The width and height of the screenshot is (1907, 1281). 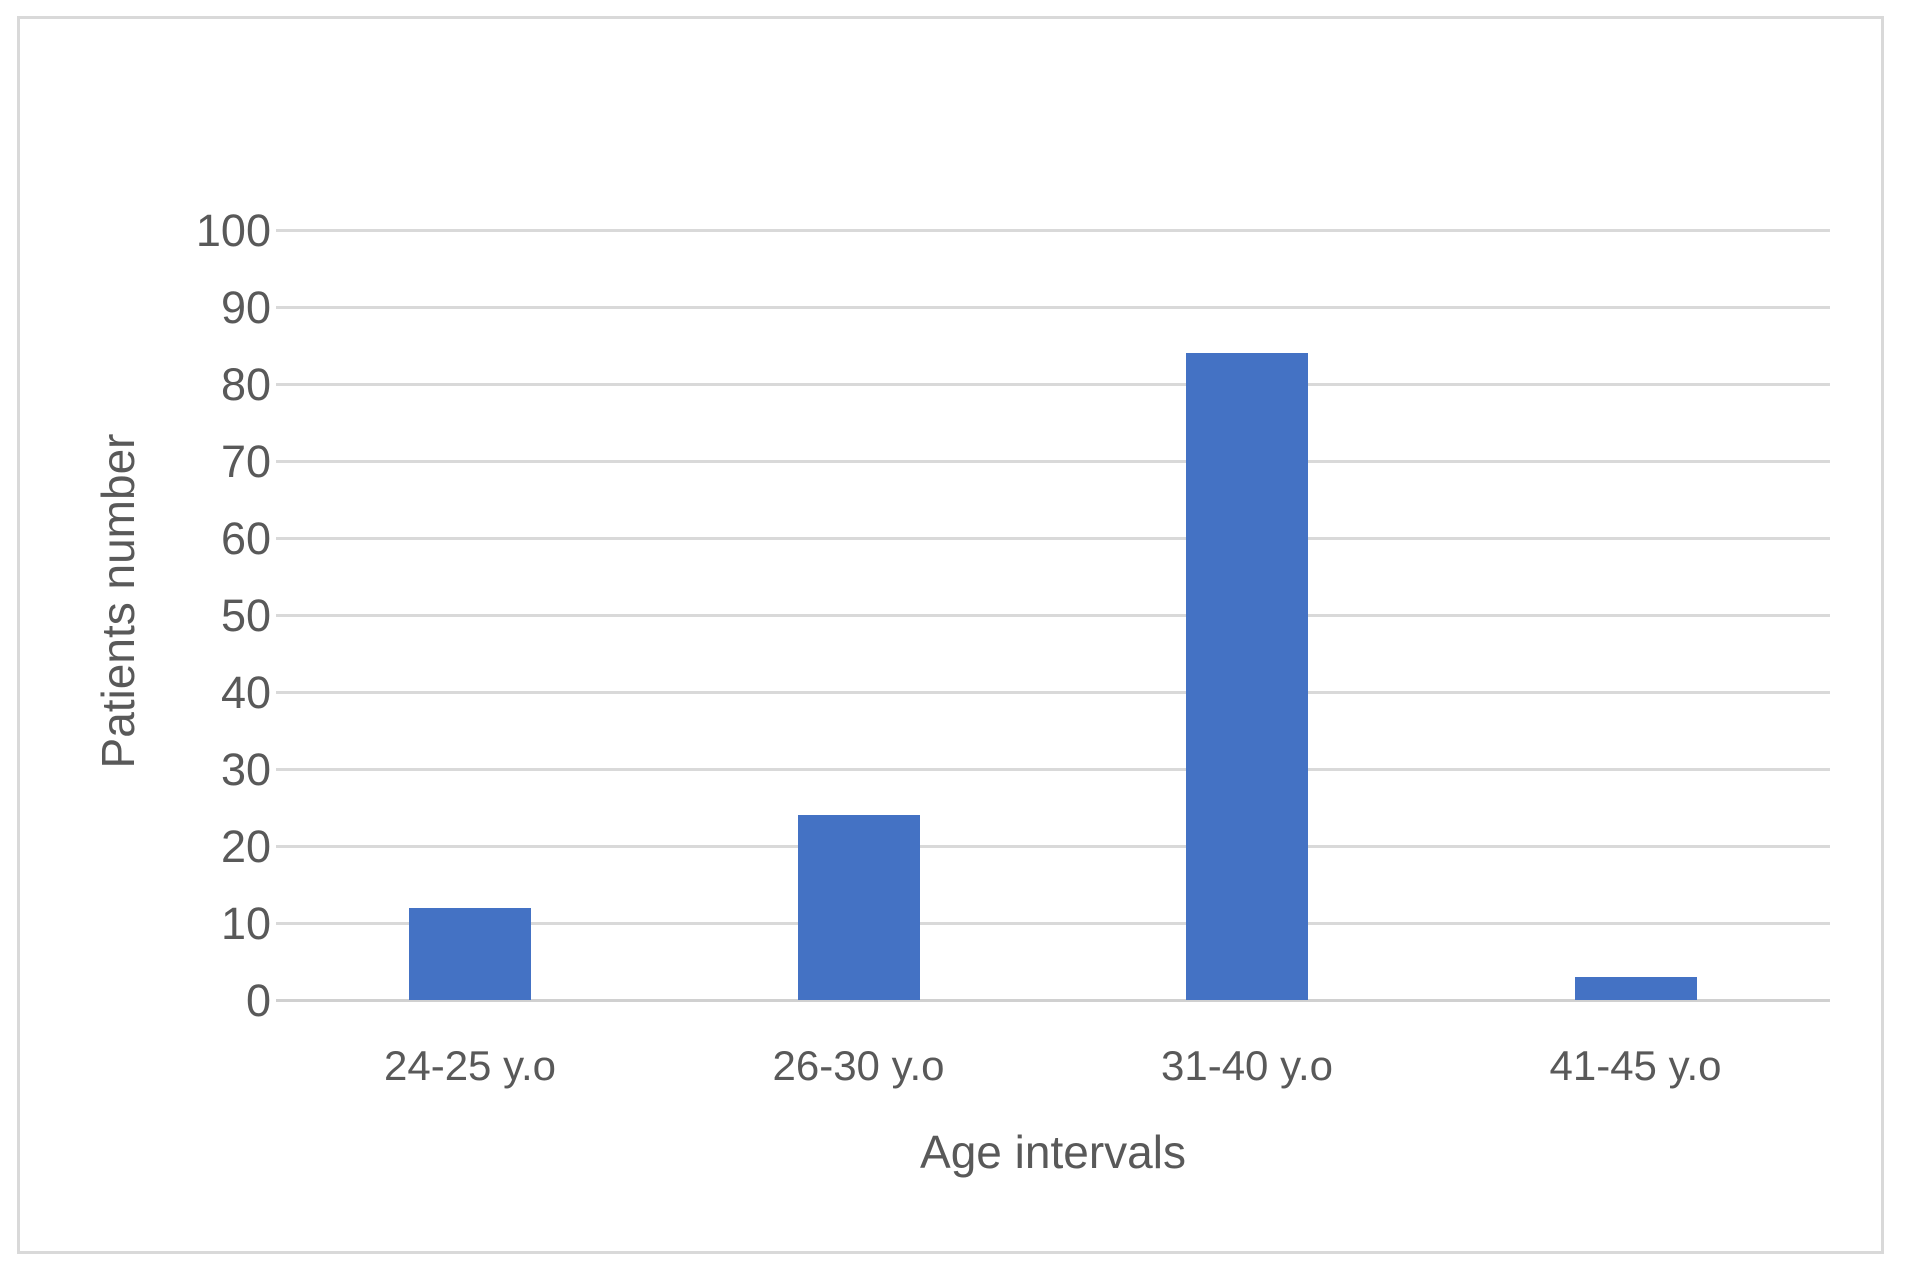 What do you see at coordinates (1247, 1065) in the screenshot?
I see `x-category-label-3: 31-40 y.o` at bounding box center [1247, 1065].